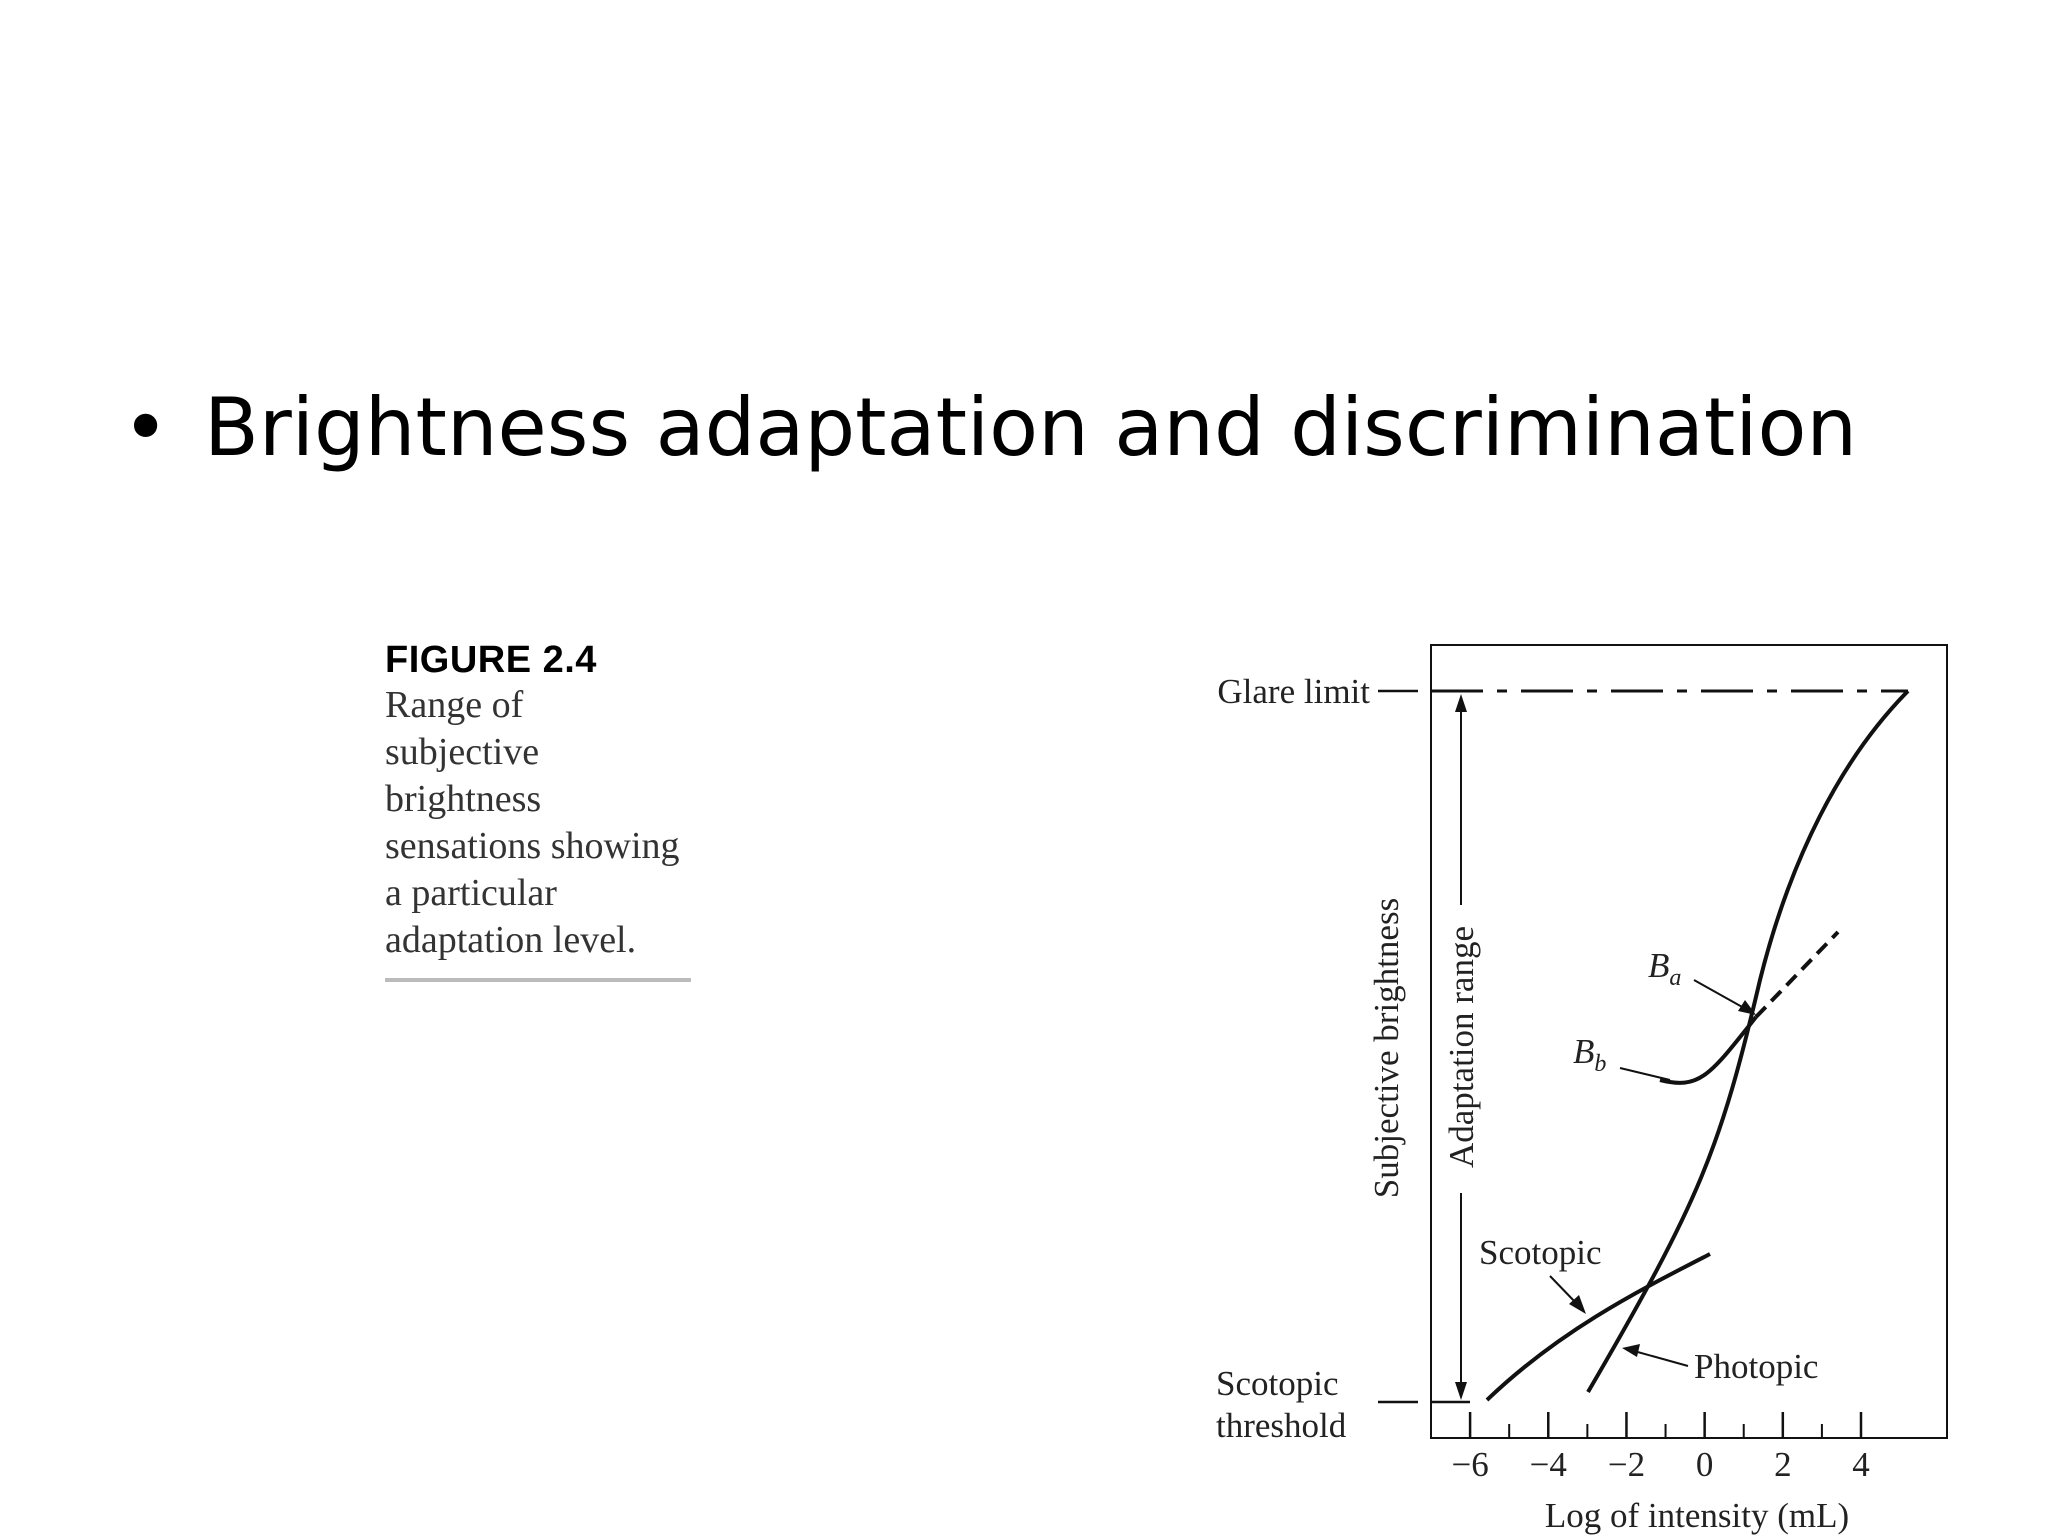 The height and width of the screenshot is (1536, 2048). I want to click on scotopic-curve-label: Scotopic, so click(1540, 1252).